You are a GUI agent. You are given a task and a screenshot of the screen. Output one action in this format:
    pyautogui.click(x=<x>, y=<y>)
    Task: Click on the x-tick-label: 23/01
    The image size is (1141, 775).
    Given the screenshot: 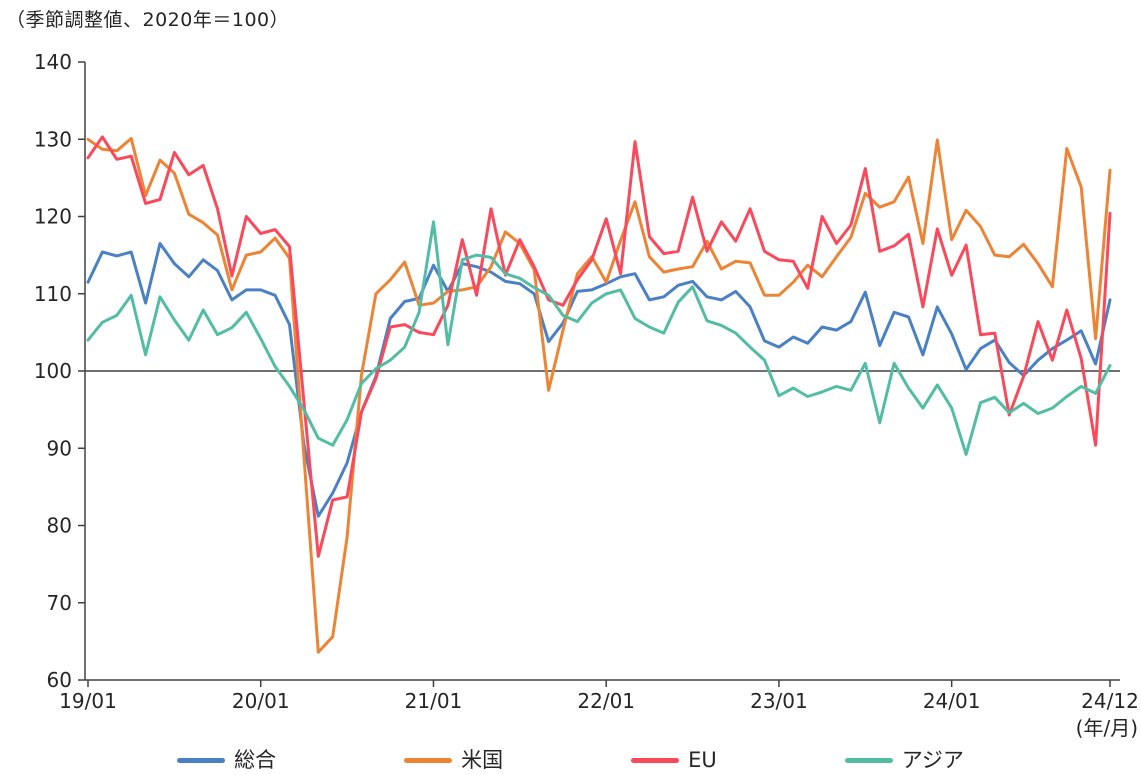 What is the action you would take?
    pyautogui.click(x=779, y=701)
    